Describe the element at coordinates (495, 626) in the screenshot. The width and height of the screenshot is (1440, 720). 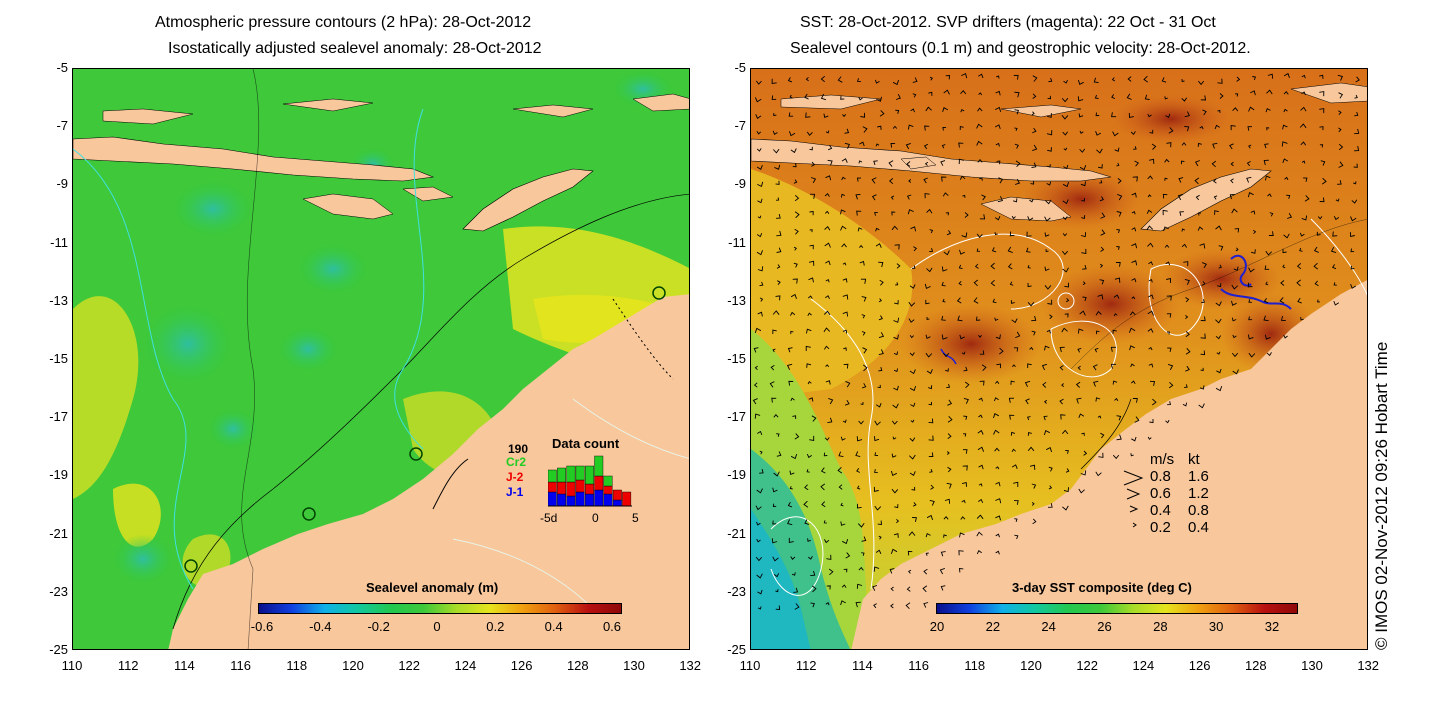
I see `left-colorbar-tick: 0.2` at that location.